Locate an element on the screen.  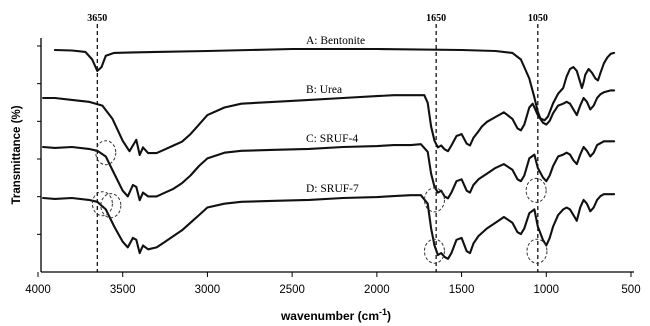
x-axis-label-close: ) is located at coordinates (389, 316).